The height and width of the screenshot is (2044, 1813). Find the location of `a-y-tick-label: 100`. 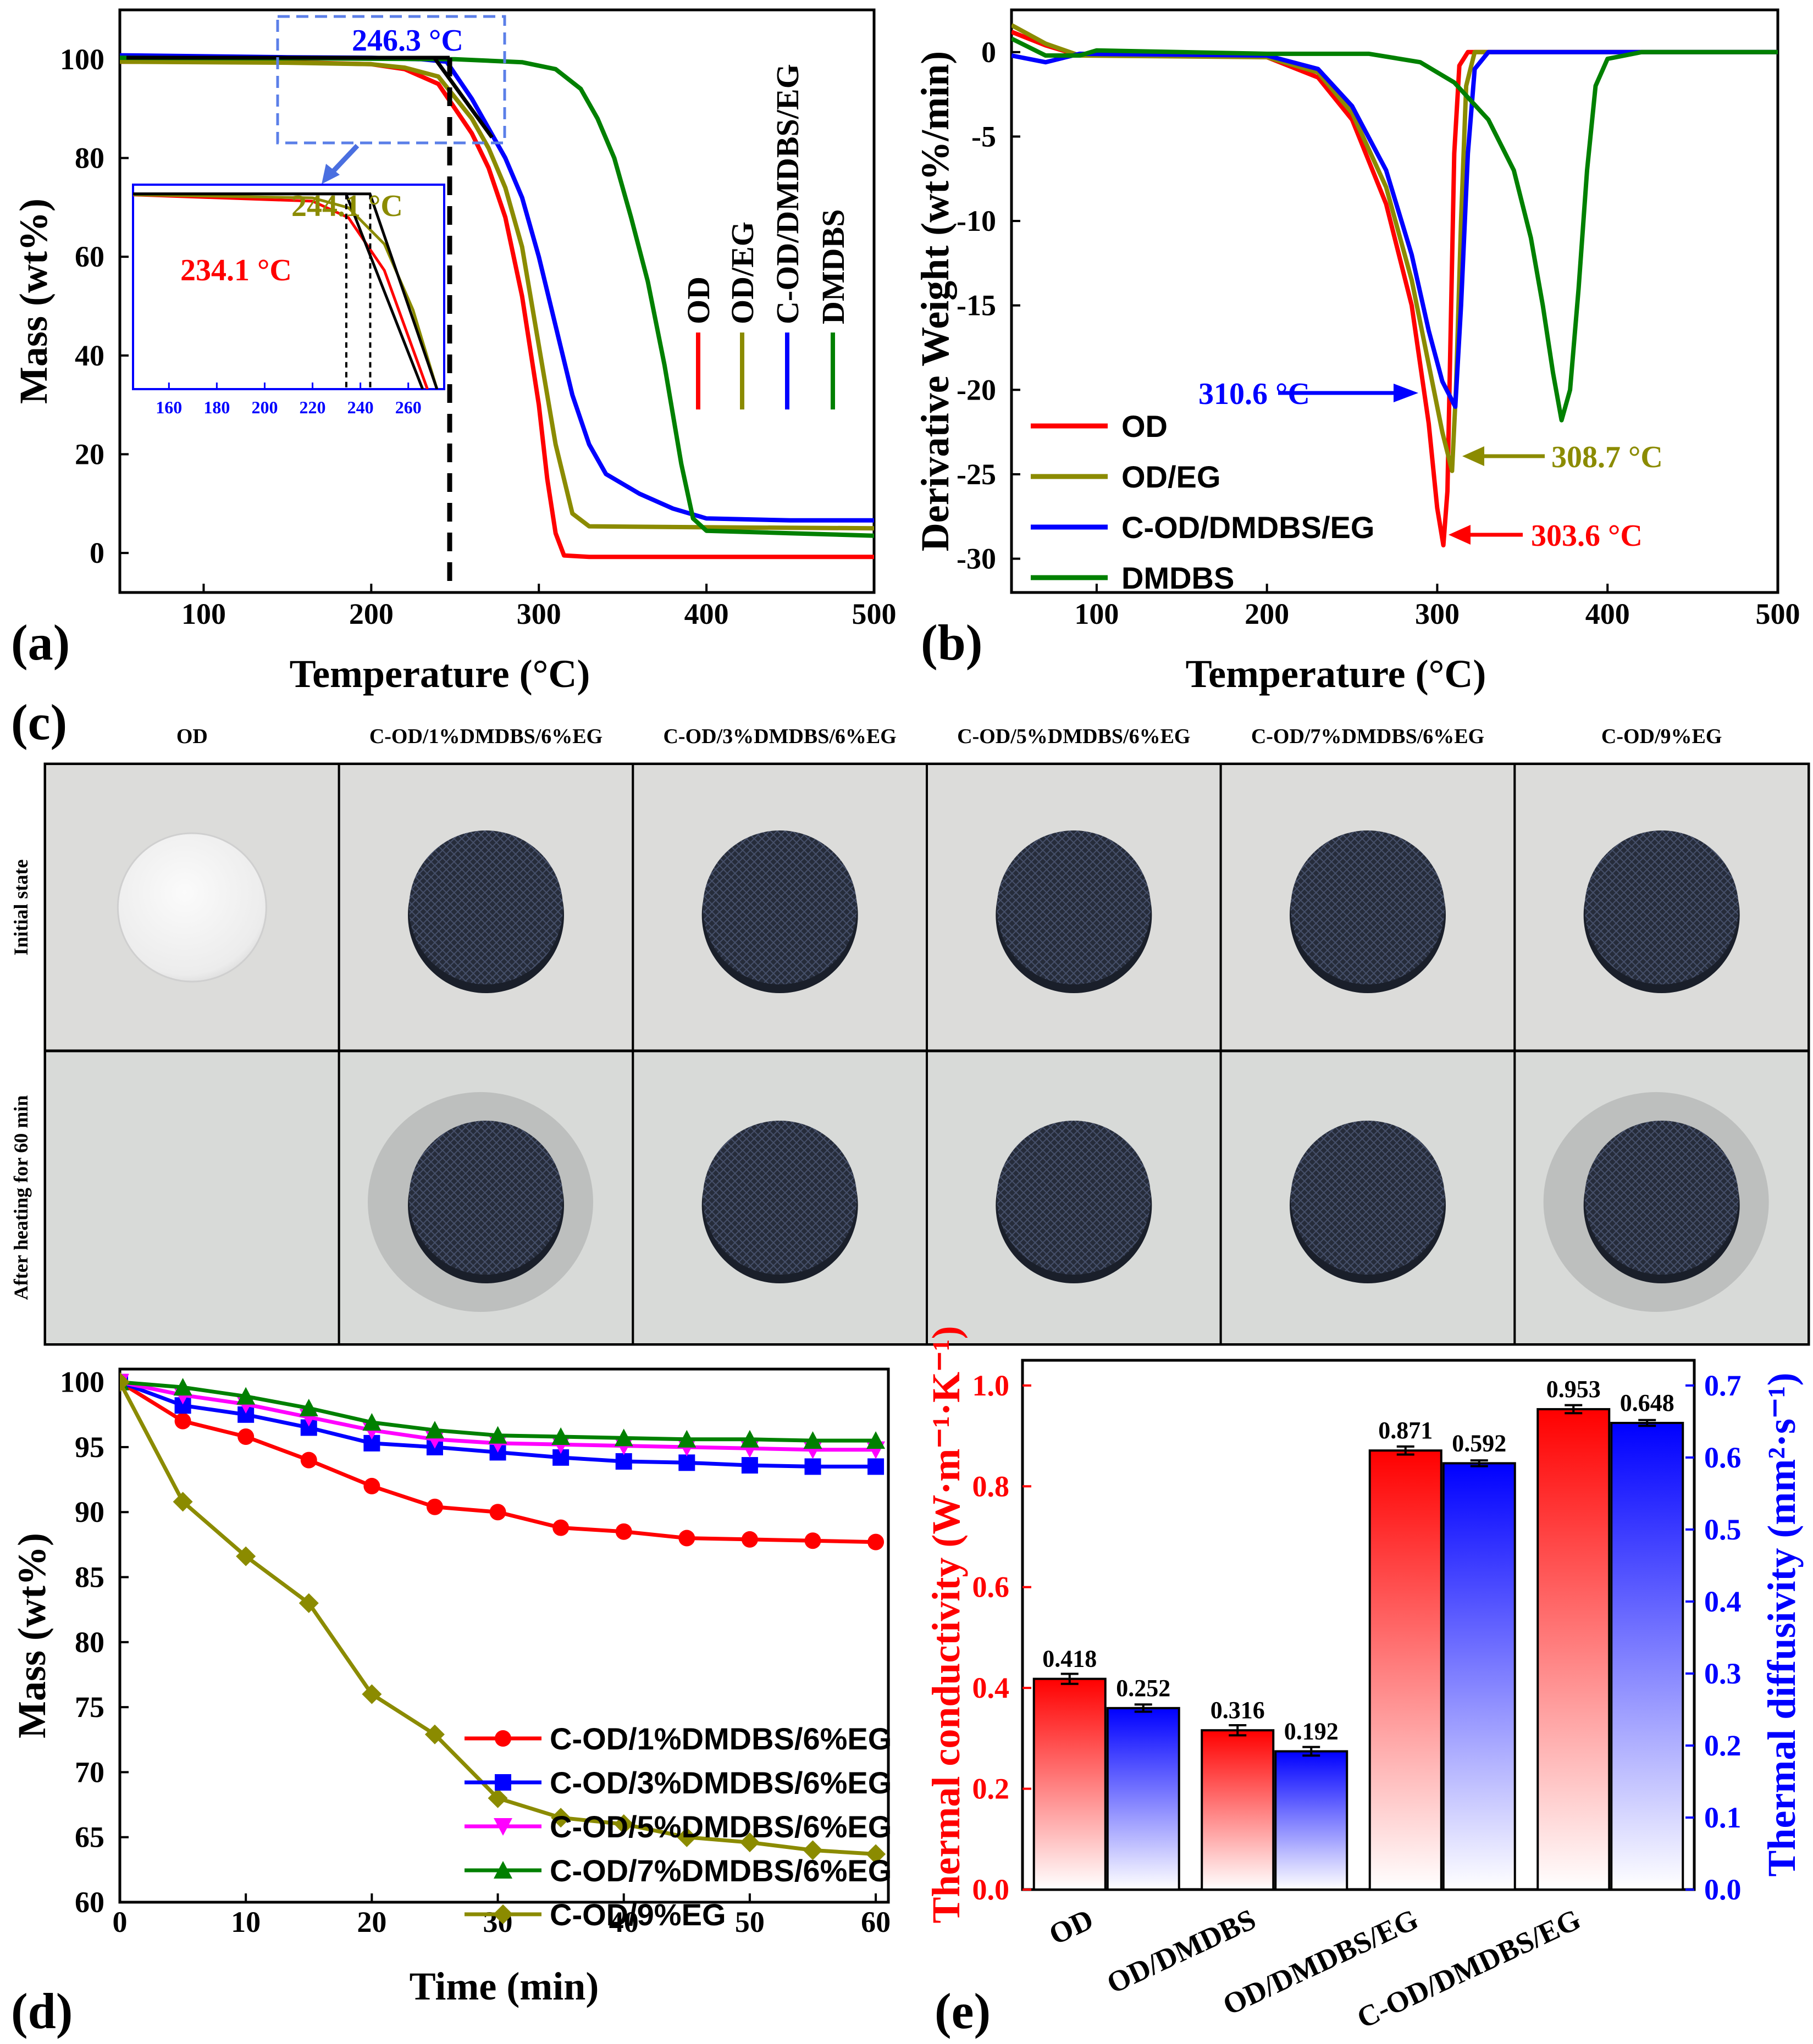

a-y-tick-label: 100 is located at coordinates (82, 59).